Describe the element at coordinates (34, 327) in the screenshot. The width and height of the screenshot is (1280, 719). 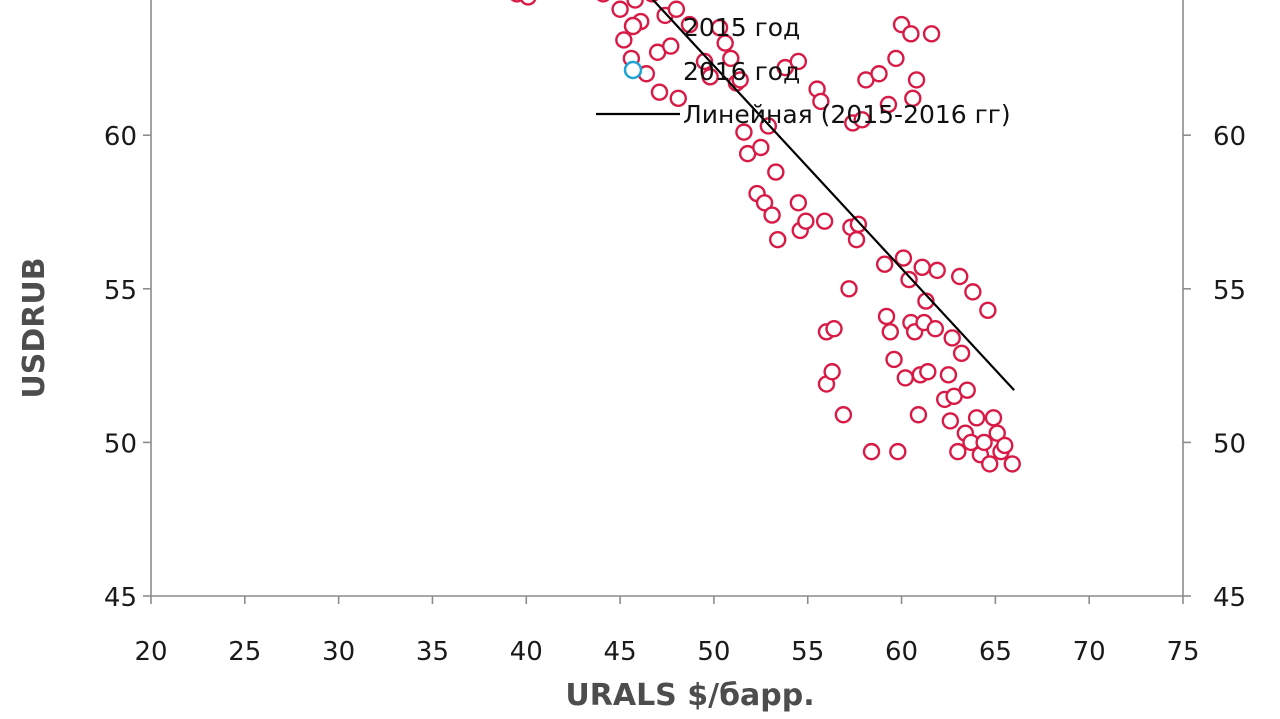
I see `y-axis-title: USDRUB` at that location.